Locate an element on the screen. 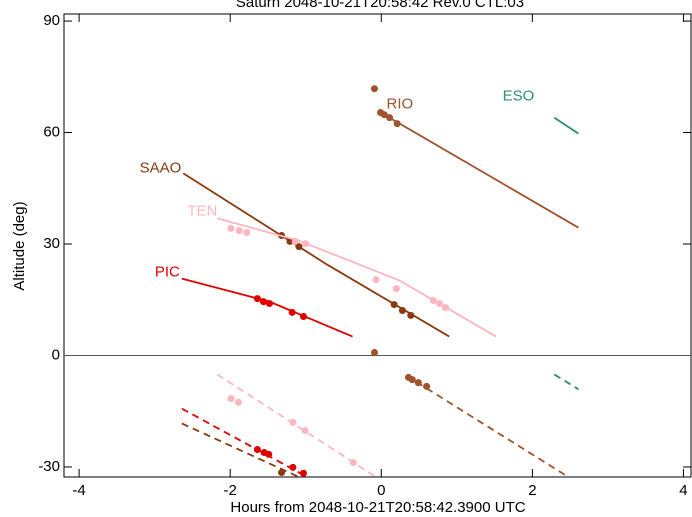  x-tick-label: 0 is located at coordinates (381, 490).